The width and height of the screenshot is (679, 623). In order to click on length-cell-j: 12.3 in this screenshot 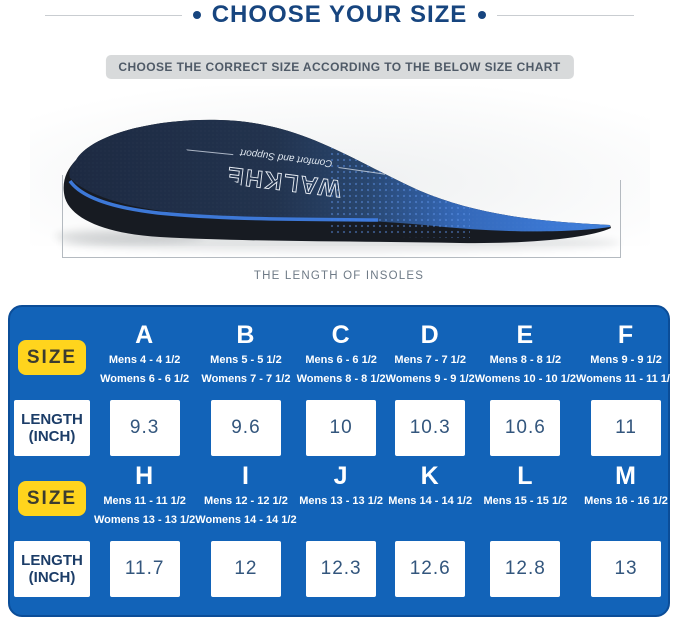, I will do `click(341, 568)`.